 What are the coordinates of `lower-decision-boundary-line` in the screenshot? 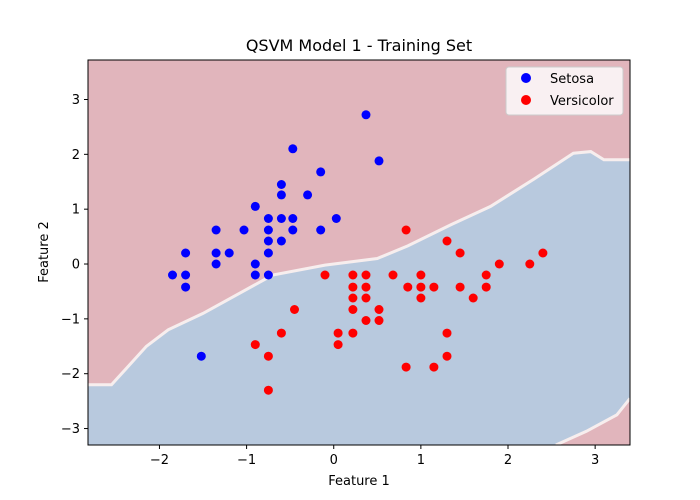 It's located at (592, 421).